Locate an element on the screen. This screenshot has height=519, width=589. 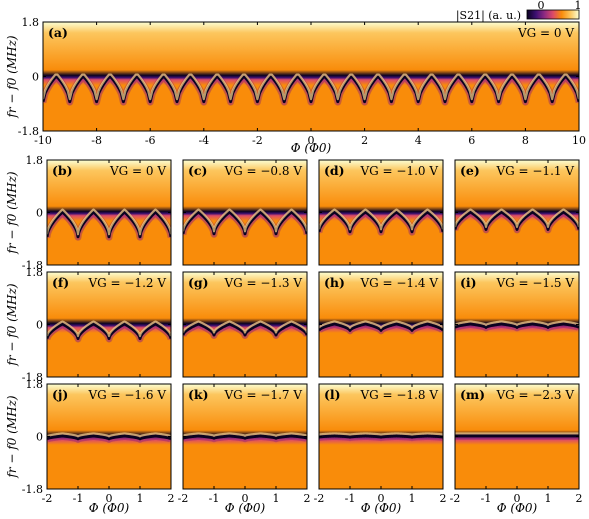
heatmap-panel-3: (d) VG = −1.0 V is located at coordinates (381, 212).